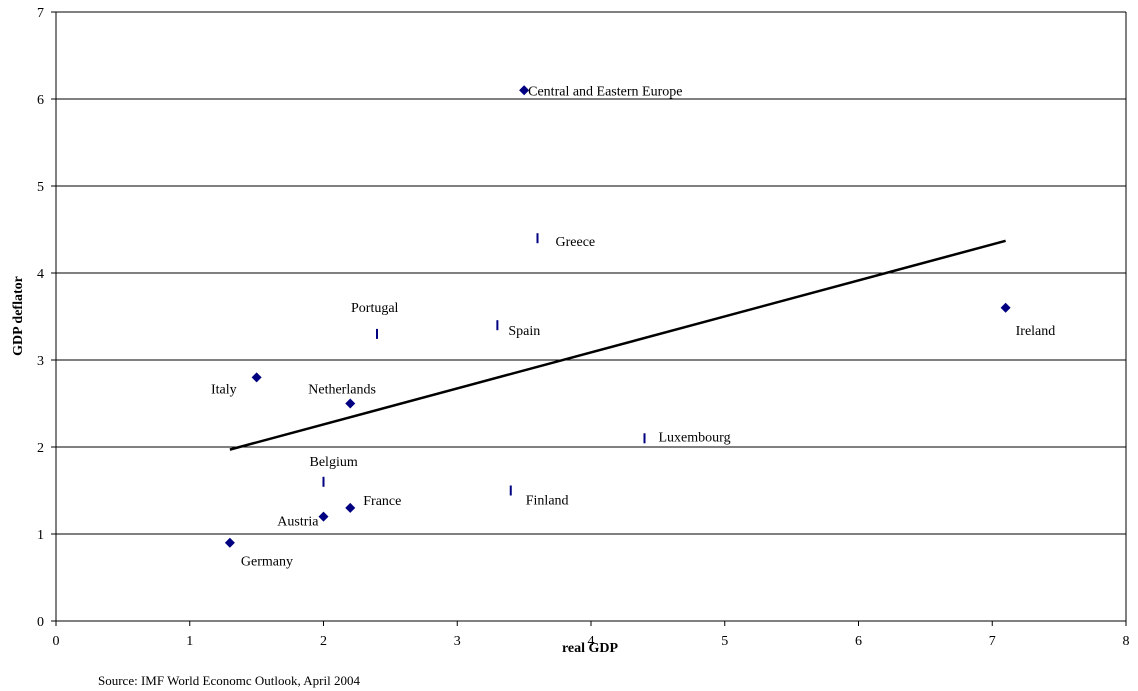 The height and width of the screenshot is (691, 1138). I want to click on x-axis-title: real GDP, so click(590, 648).